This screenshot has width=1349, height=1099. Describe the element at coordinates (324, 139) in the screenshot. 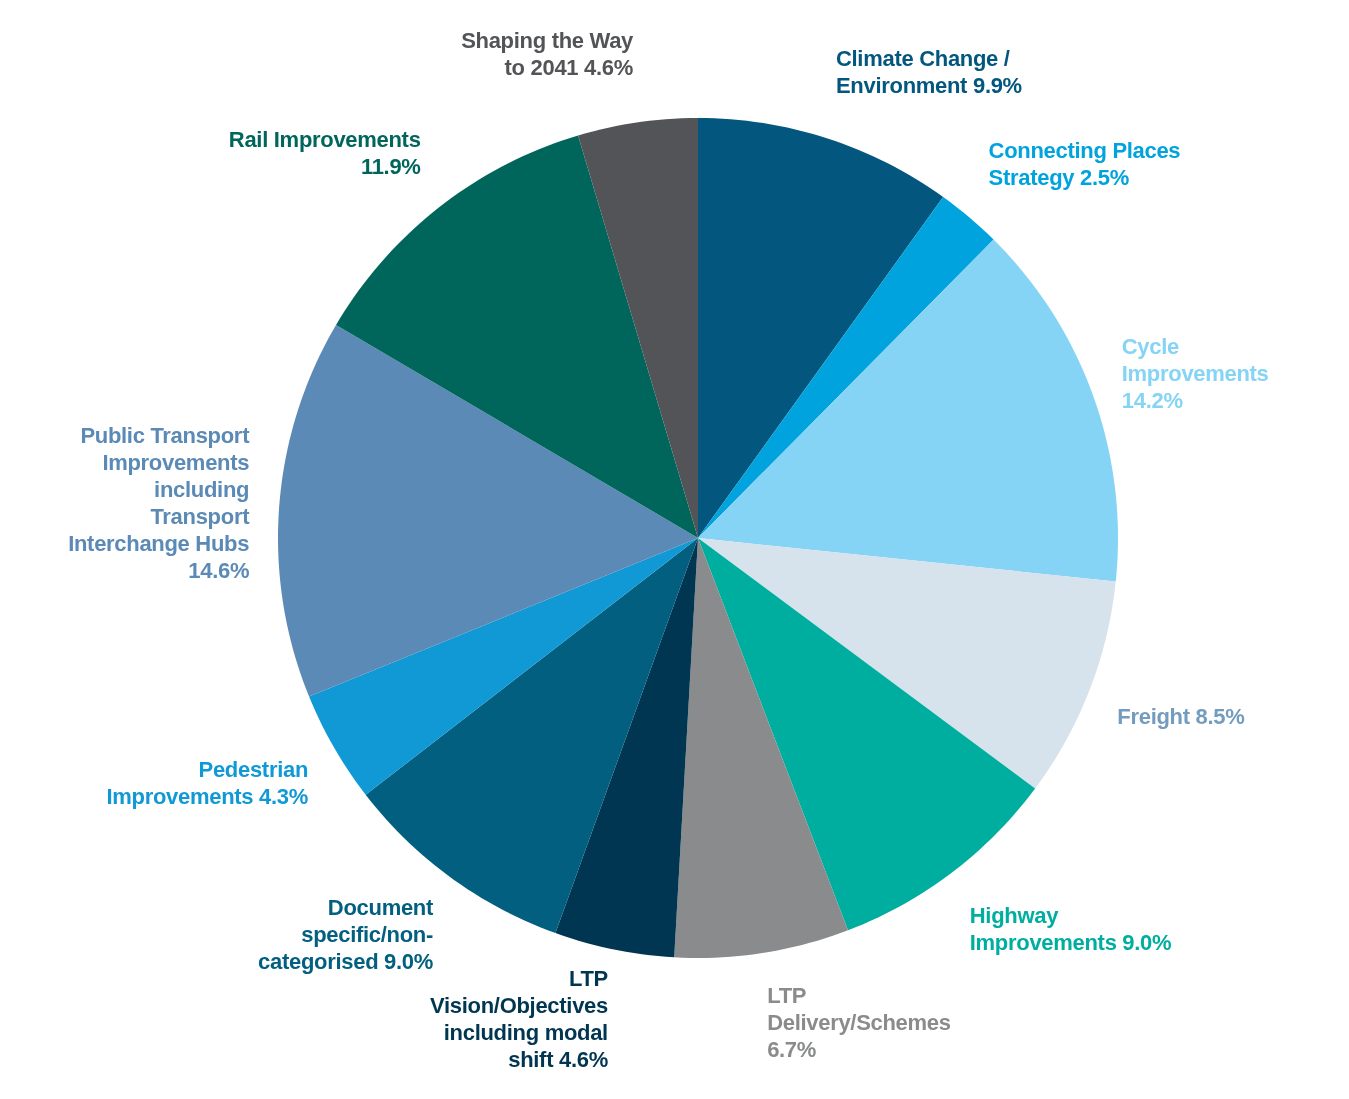

I see `slice-label: Rail Improvements` at that location.